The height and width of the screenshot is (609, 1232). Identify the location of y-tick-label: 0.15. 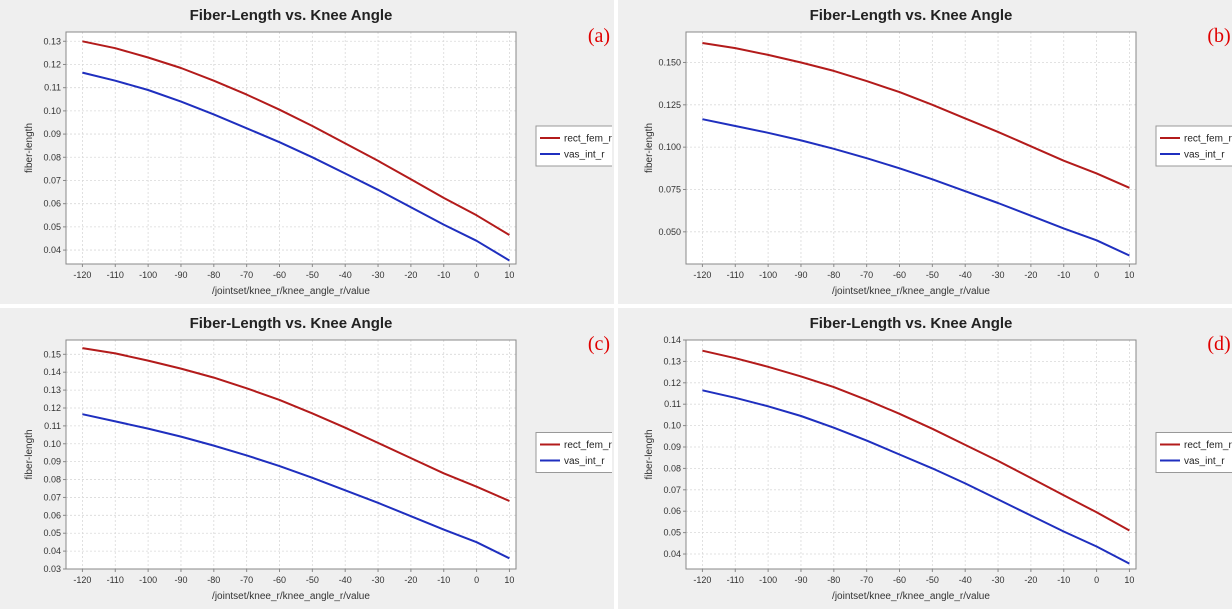
(52, 354).